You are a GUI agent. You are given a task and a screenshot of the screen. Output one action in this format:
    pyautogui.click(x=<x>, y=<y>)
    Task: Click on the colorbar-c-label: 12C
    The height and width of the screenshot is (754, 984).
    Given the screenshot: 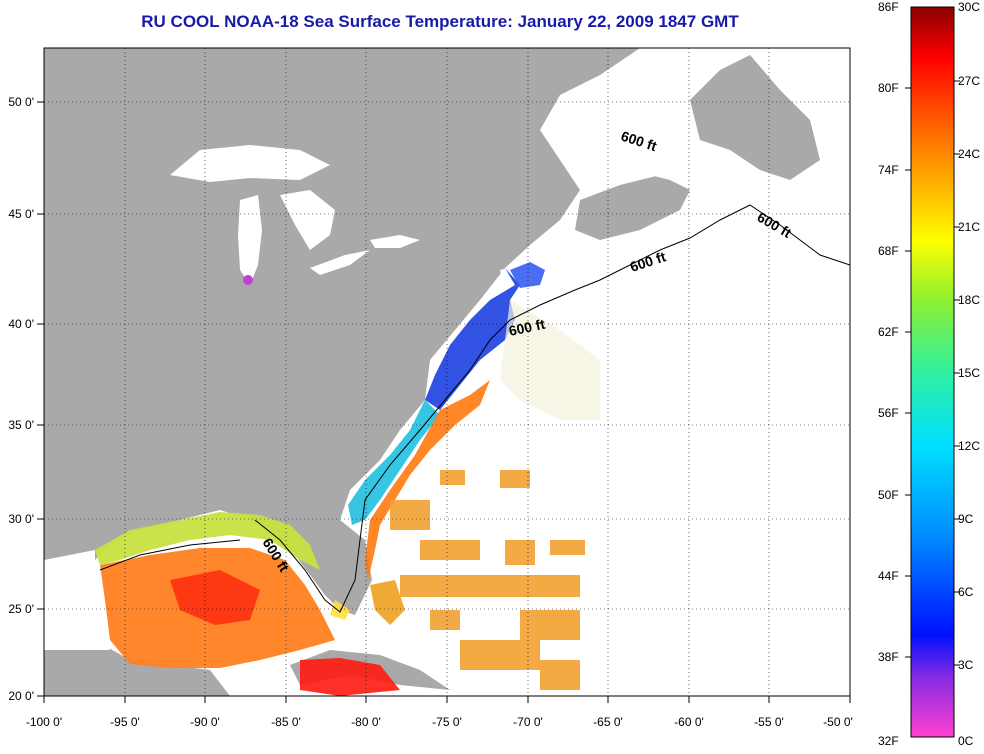 What is the action you would take?
    pyautogui.click(x=969, y=446)
    